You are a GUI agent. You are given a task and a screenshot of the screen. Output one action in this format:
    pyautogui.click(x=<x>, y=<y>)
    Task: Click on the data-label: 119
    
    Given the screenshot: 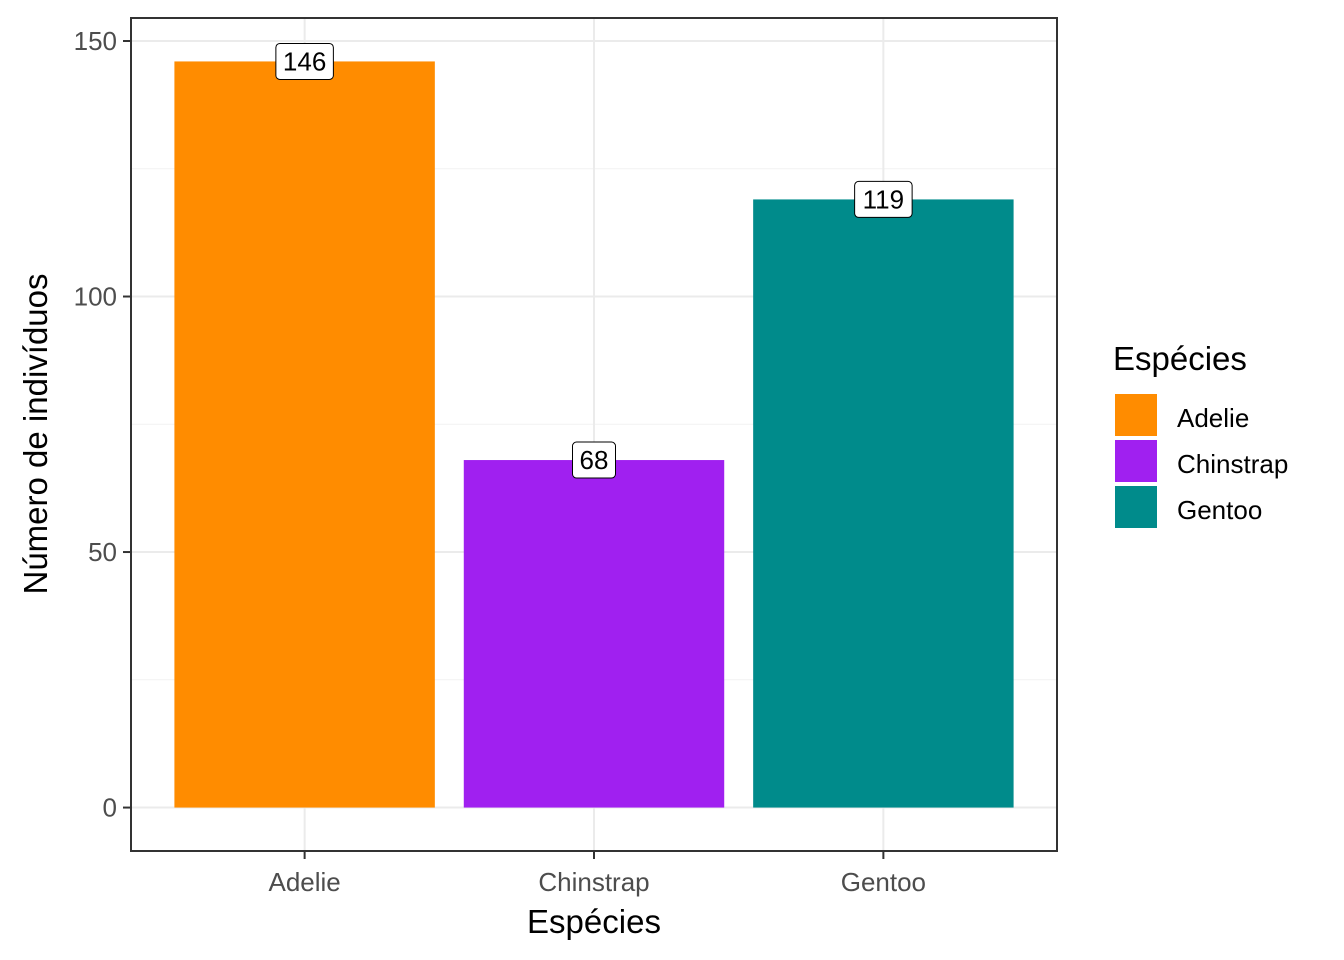 What is the action you would take?
    pyautogui.click(x=883, y=199)
    